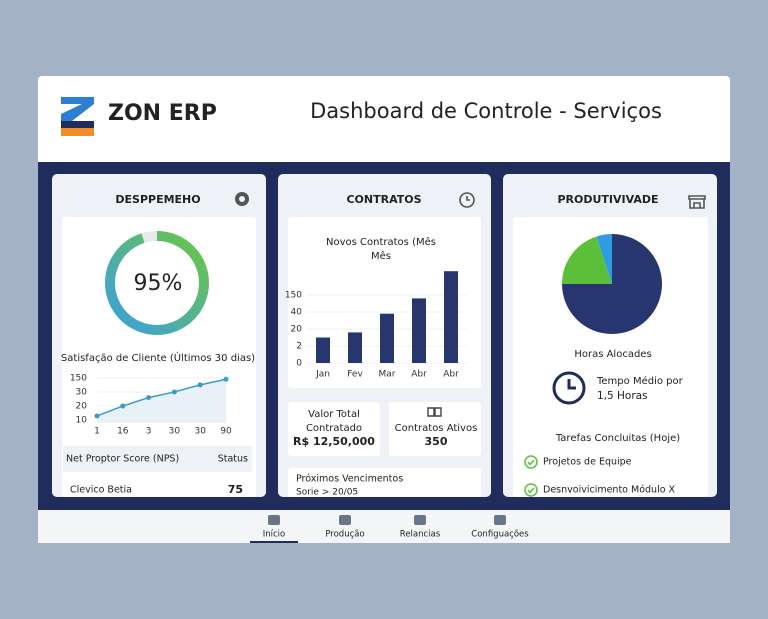 This screenshot has width=768, height=619. What do you see at coordinates (436, 441) in the screenshot?
I see `kpi-value: 350` at bounding box center [436, 441].